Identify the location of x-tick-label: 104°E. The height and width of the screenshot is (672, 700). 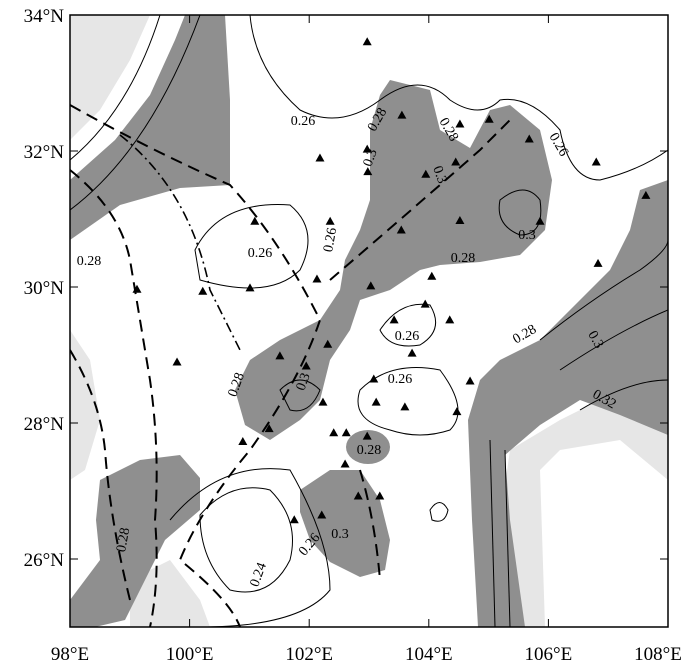
(429, 654).